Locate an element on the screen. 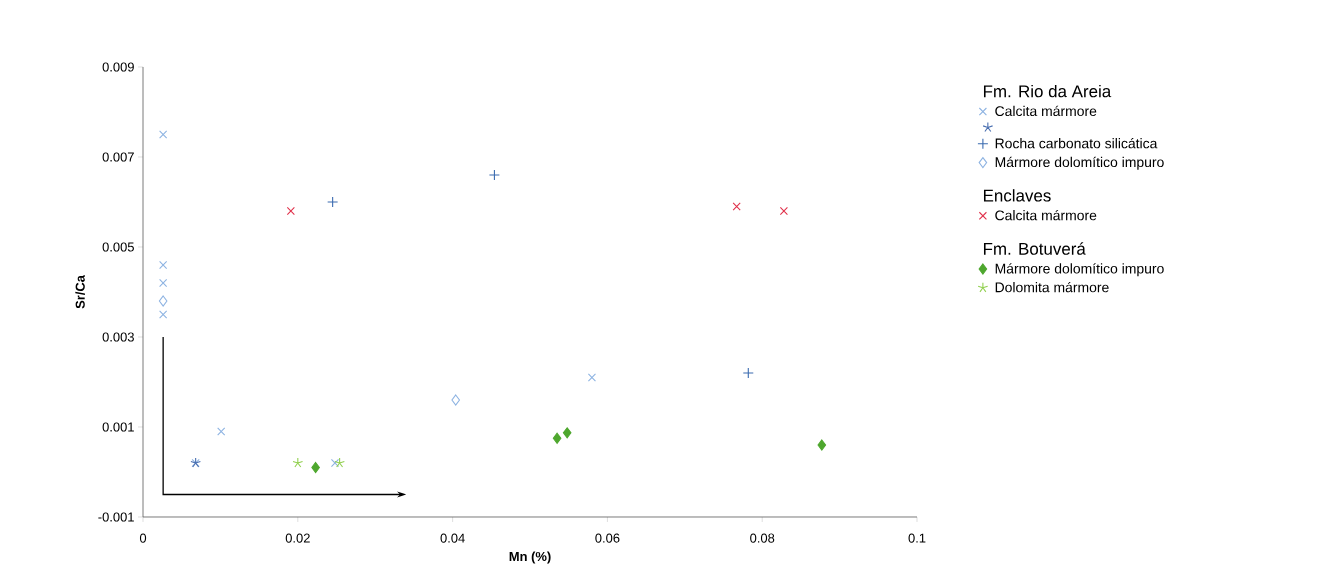 This screenshot has height=576, width=1343. y-tick-label: 0.001 is located at coordinates (118, 427).